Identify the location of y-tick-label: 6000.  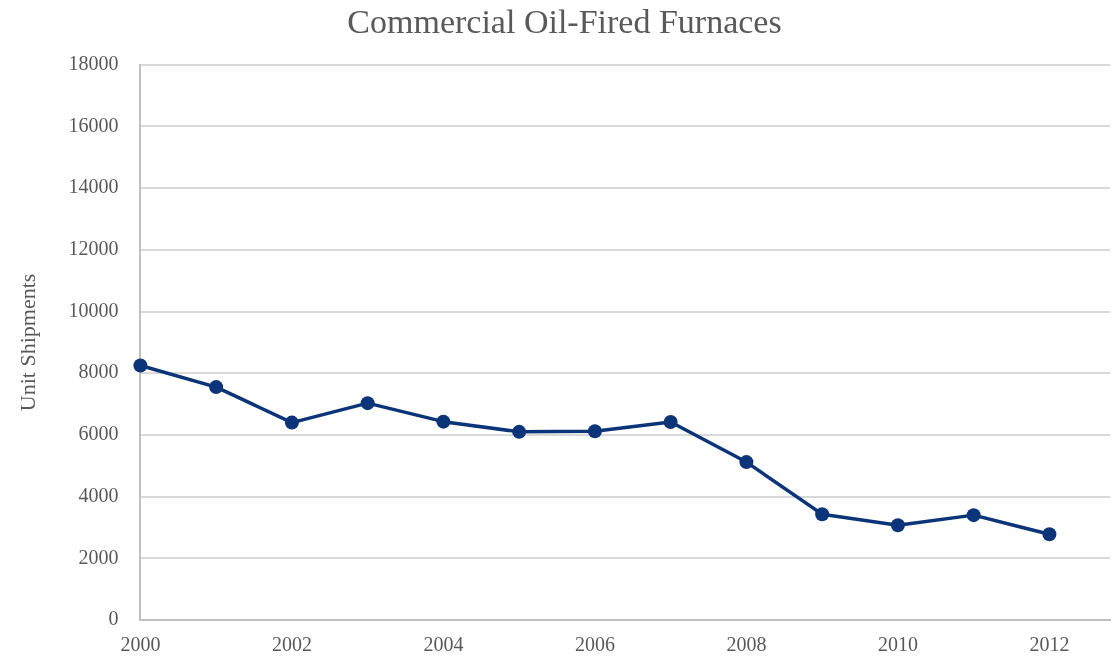
(98, 433).